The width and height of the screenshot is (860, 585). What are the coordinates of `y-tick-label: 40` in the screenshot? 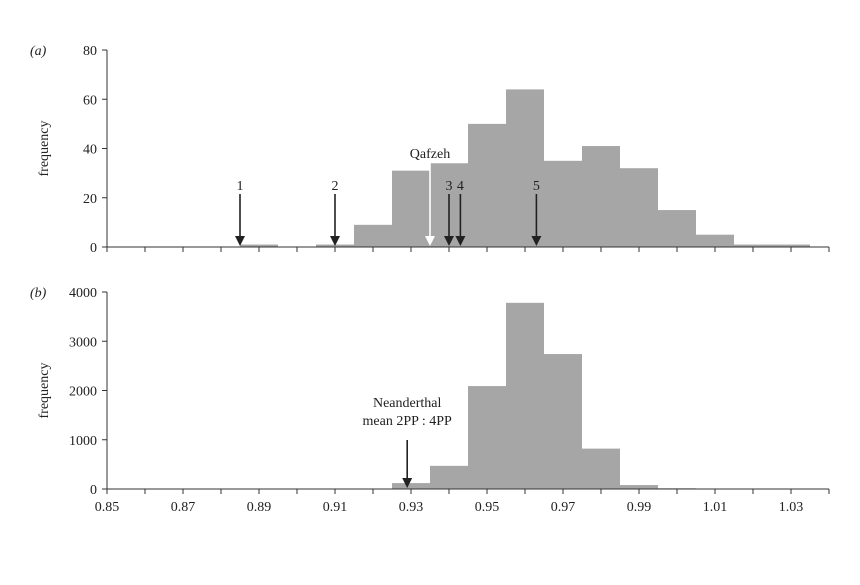 It's located at (90, 150).